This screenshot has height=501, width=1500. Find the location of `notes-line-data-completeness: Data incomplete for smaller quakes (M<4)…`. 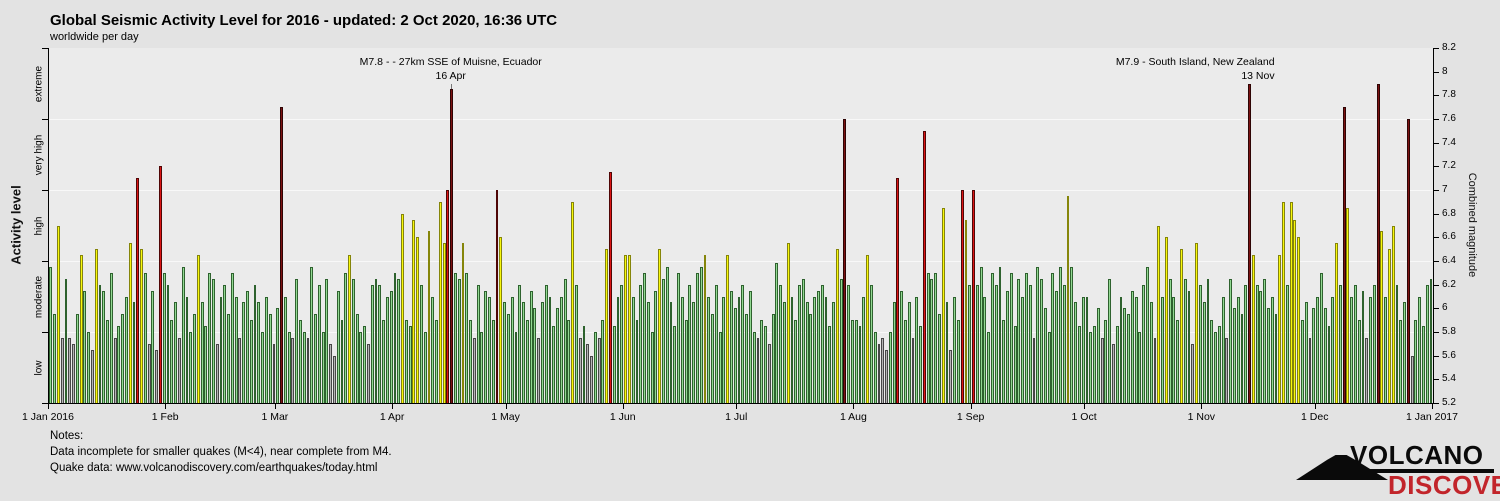

notes-line-data-completeness: Data incomplete for smaller quakes (M<4)… is located at coordinates (221, 452).